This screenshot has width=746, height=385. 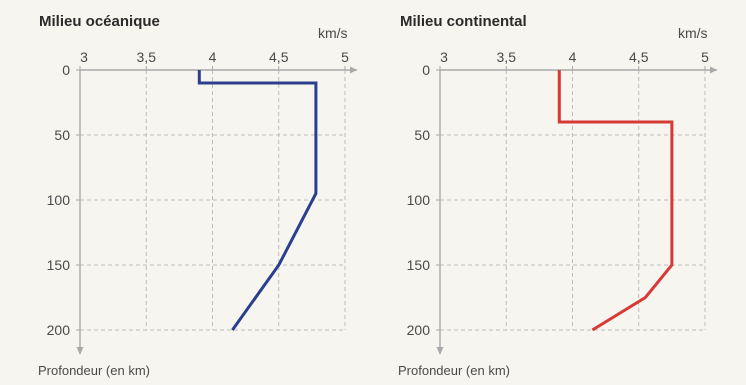 What do you see at coordinates (99, 21) in the screenshot?
I see `chart-title: Milieu océanique` at bounding box center [99, 21].